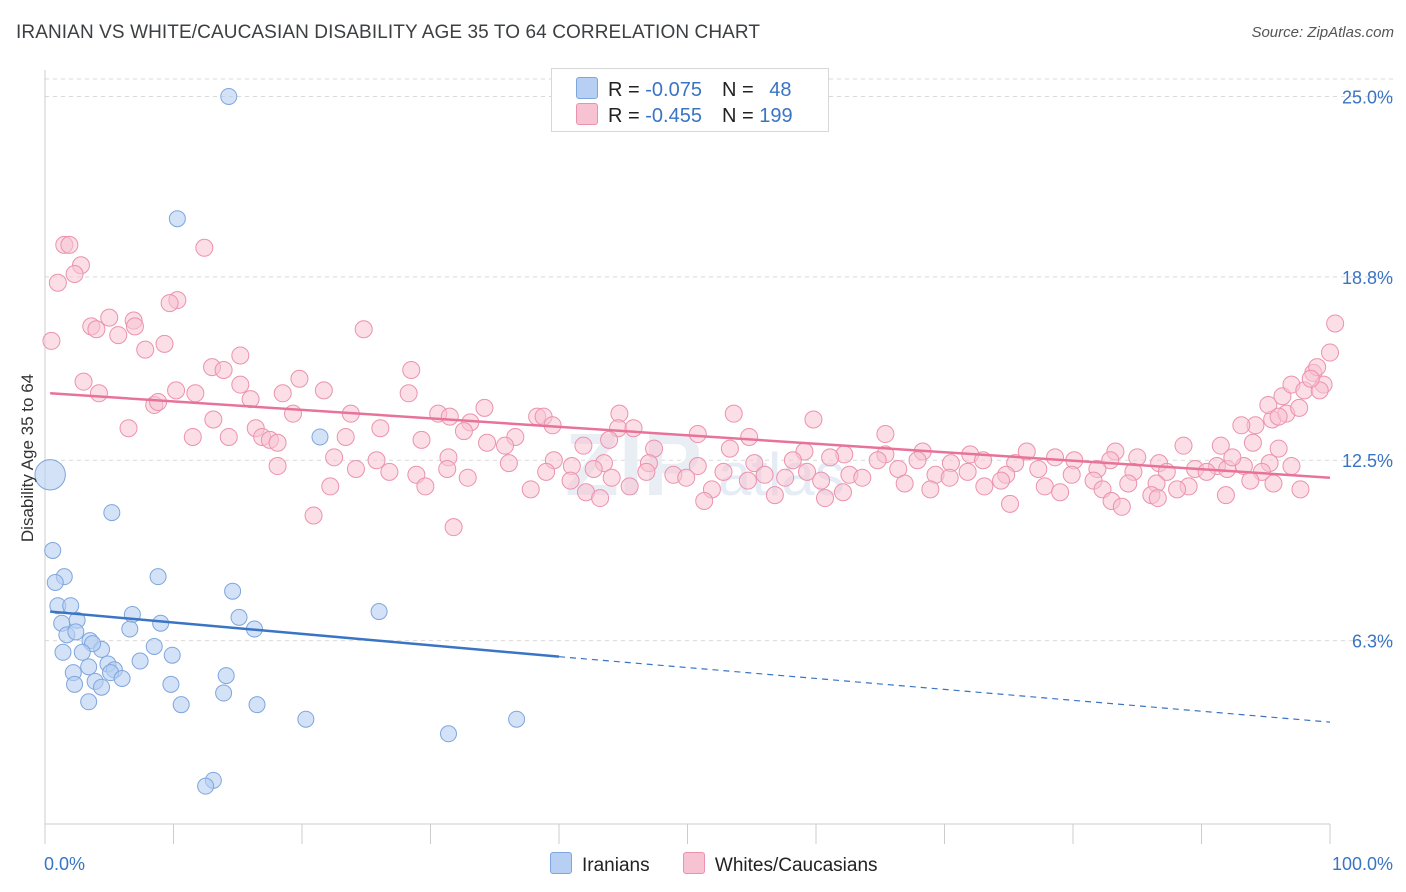 The height and width of the screenshot is (892, 1406). I want to click on trend-line-whites, so click(690, 435).